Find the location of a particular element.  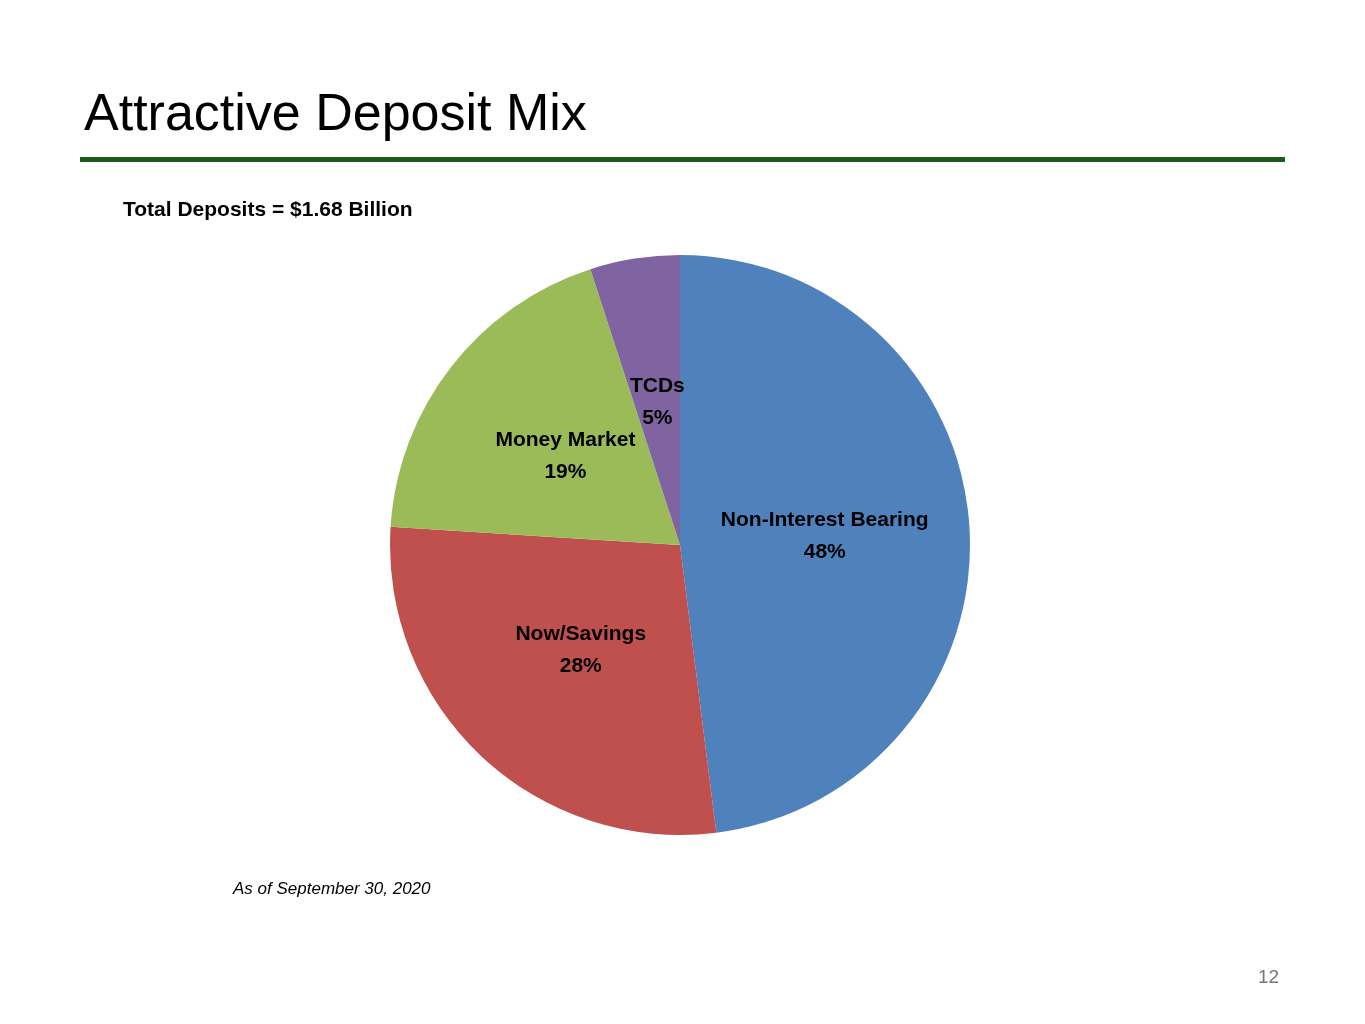

slice-label: TCDs is located at coordinates (657, 384).